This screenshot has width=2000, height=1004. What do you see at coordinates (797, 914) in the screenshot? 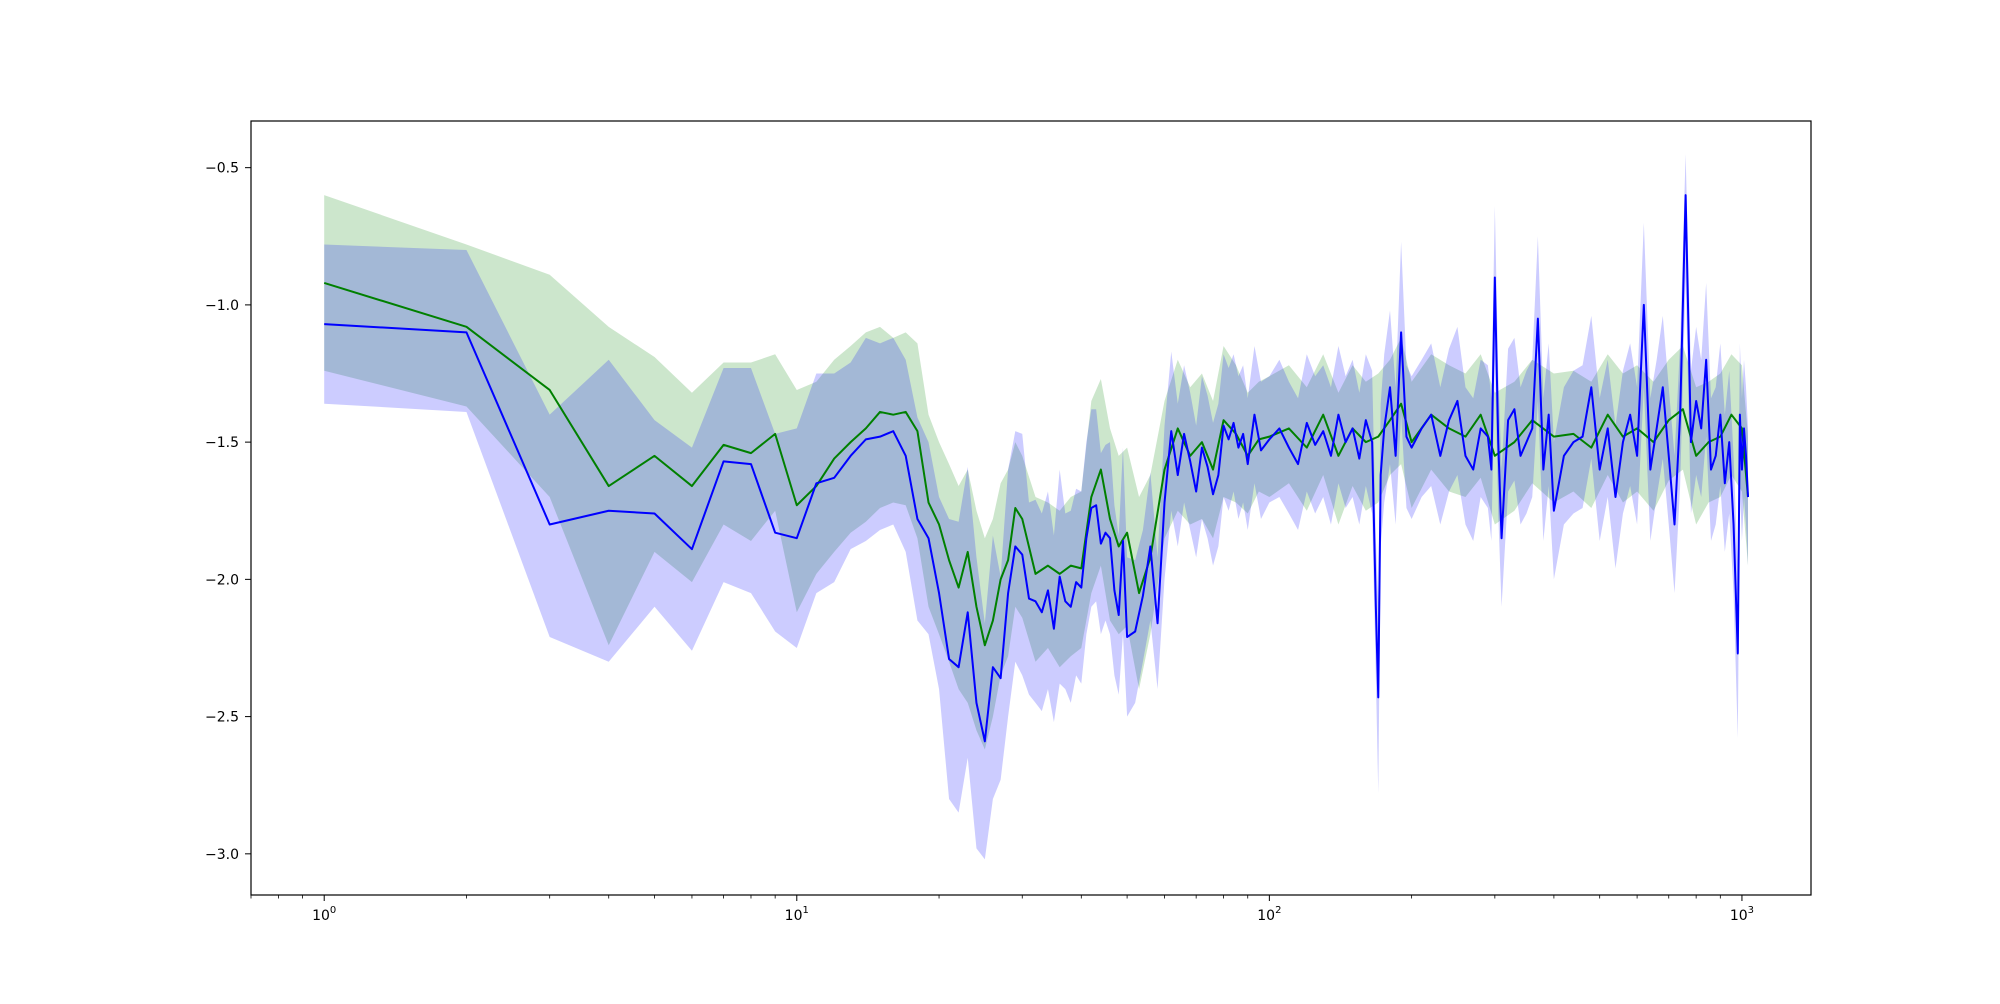
I see `x-tick-label: 10¹` at bounding box center [797, 914].